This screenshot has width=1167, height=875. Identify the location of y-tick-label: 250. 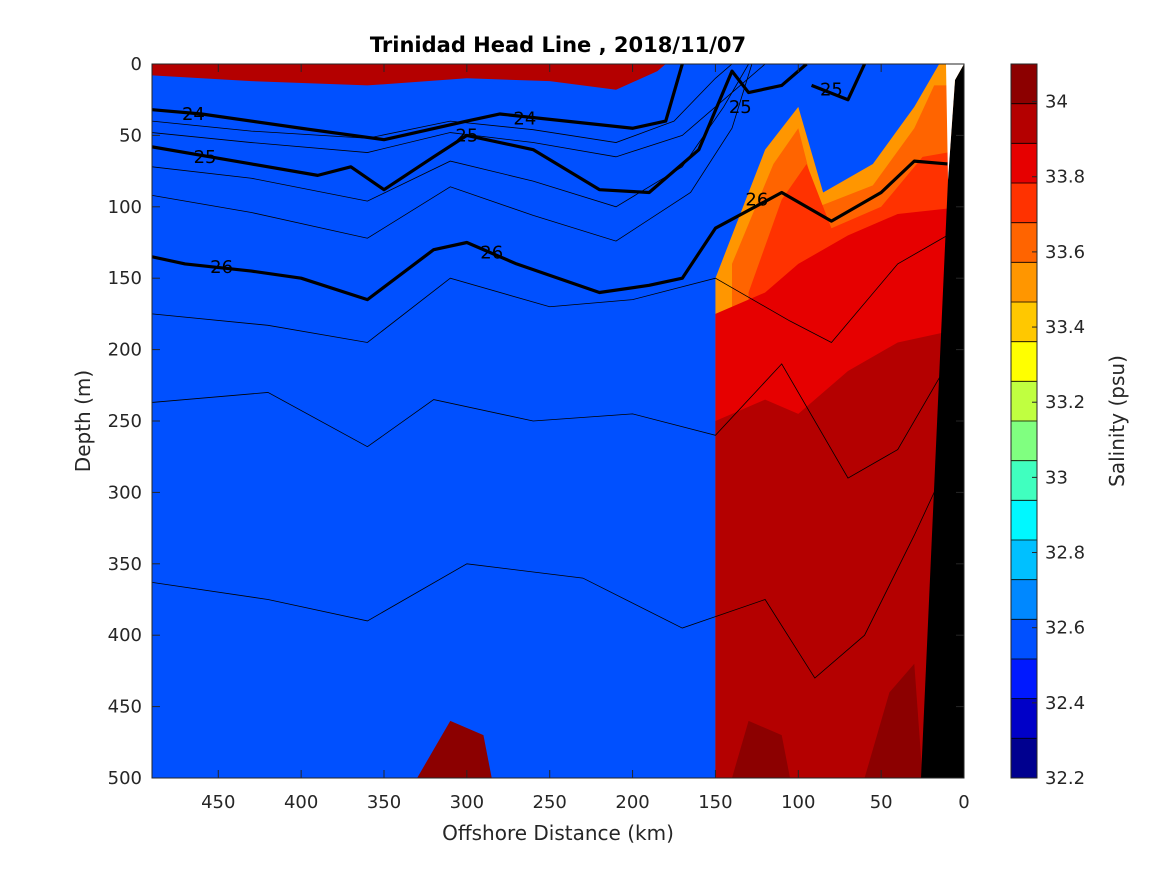
(125, 421).